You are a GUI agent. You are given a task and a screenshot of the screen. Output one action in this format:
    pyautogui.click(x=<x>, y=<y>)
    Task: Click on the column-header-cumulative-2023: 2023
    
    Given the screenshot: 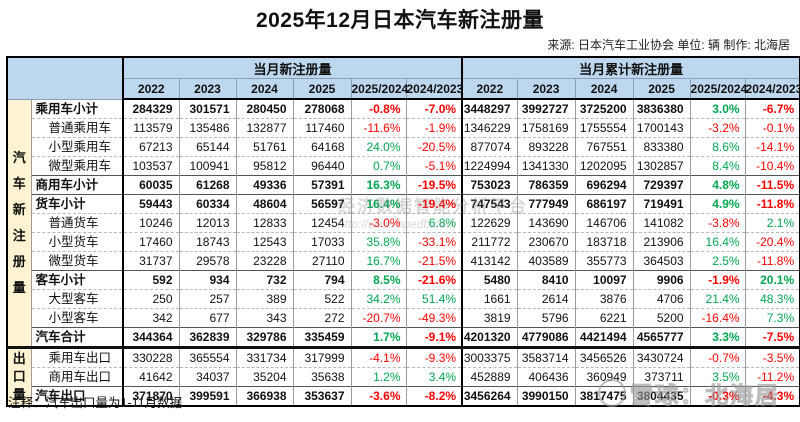 What is the action you would take?
    pyautogui.click(x=546, y=89)
    